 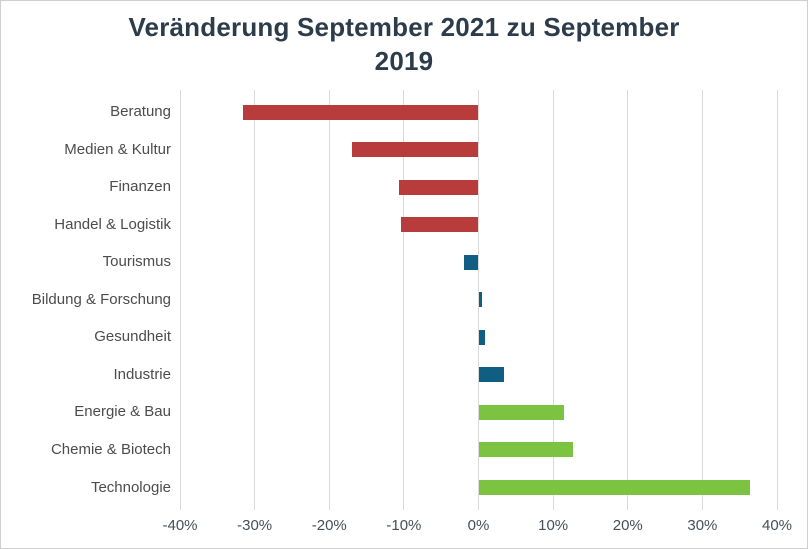 What do you see at coordinates (110, 449) in the screenshot?
I see `category-label: Chemie & Biotech` at bounding box center [110, 449].